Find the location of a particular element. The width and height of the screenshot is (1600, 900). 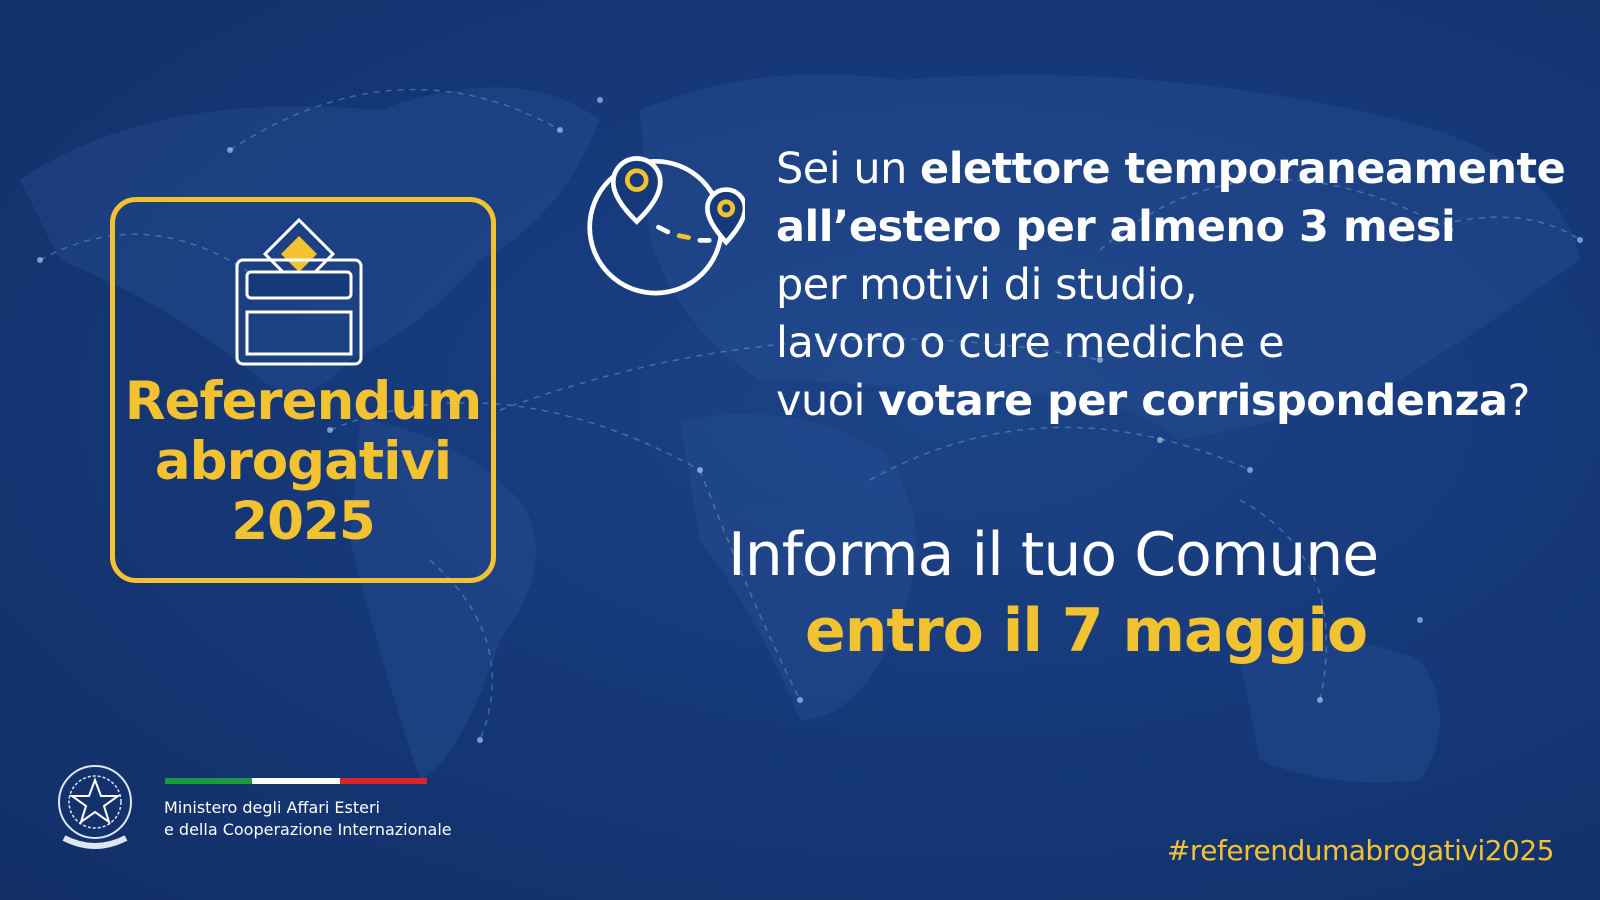

text: Sei un is located at coordinates (848, 169).